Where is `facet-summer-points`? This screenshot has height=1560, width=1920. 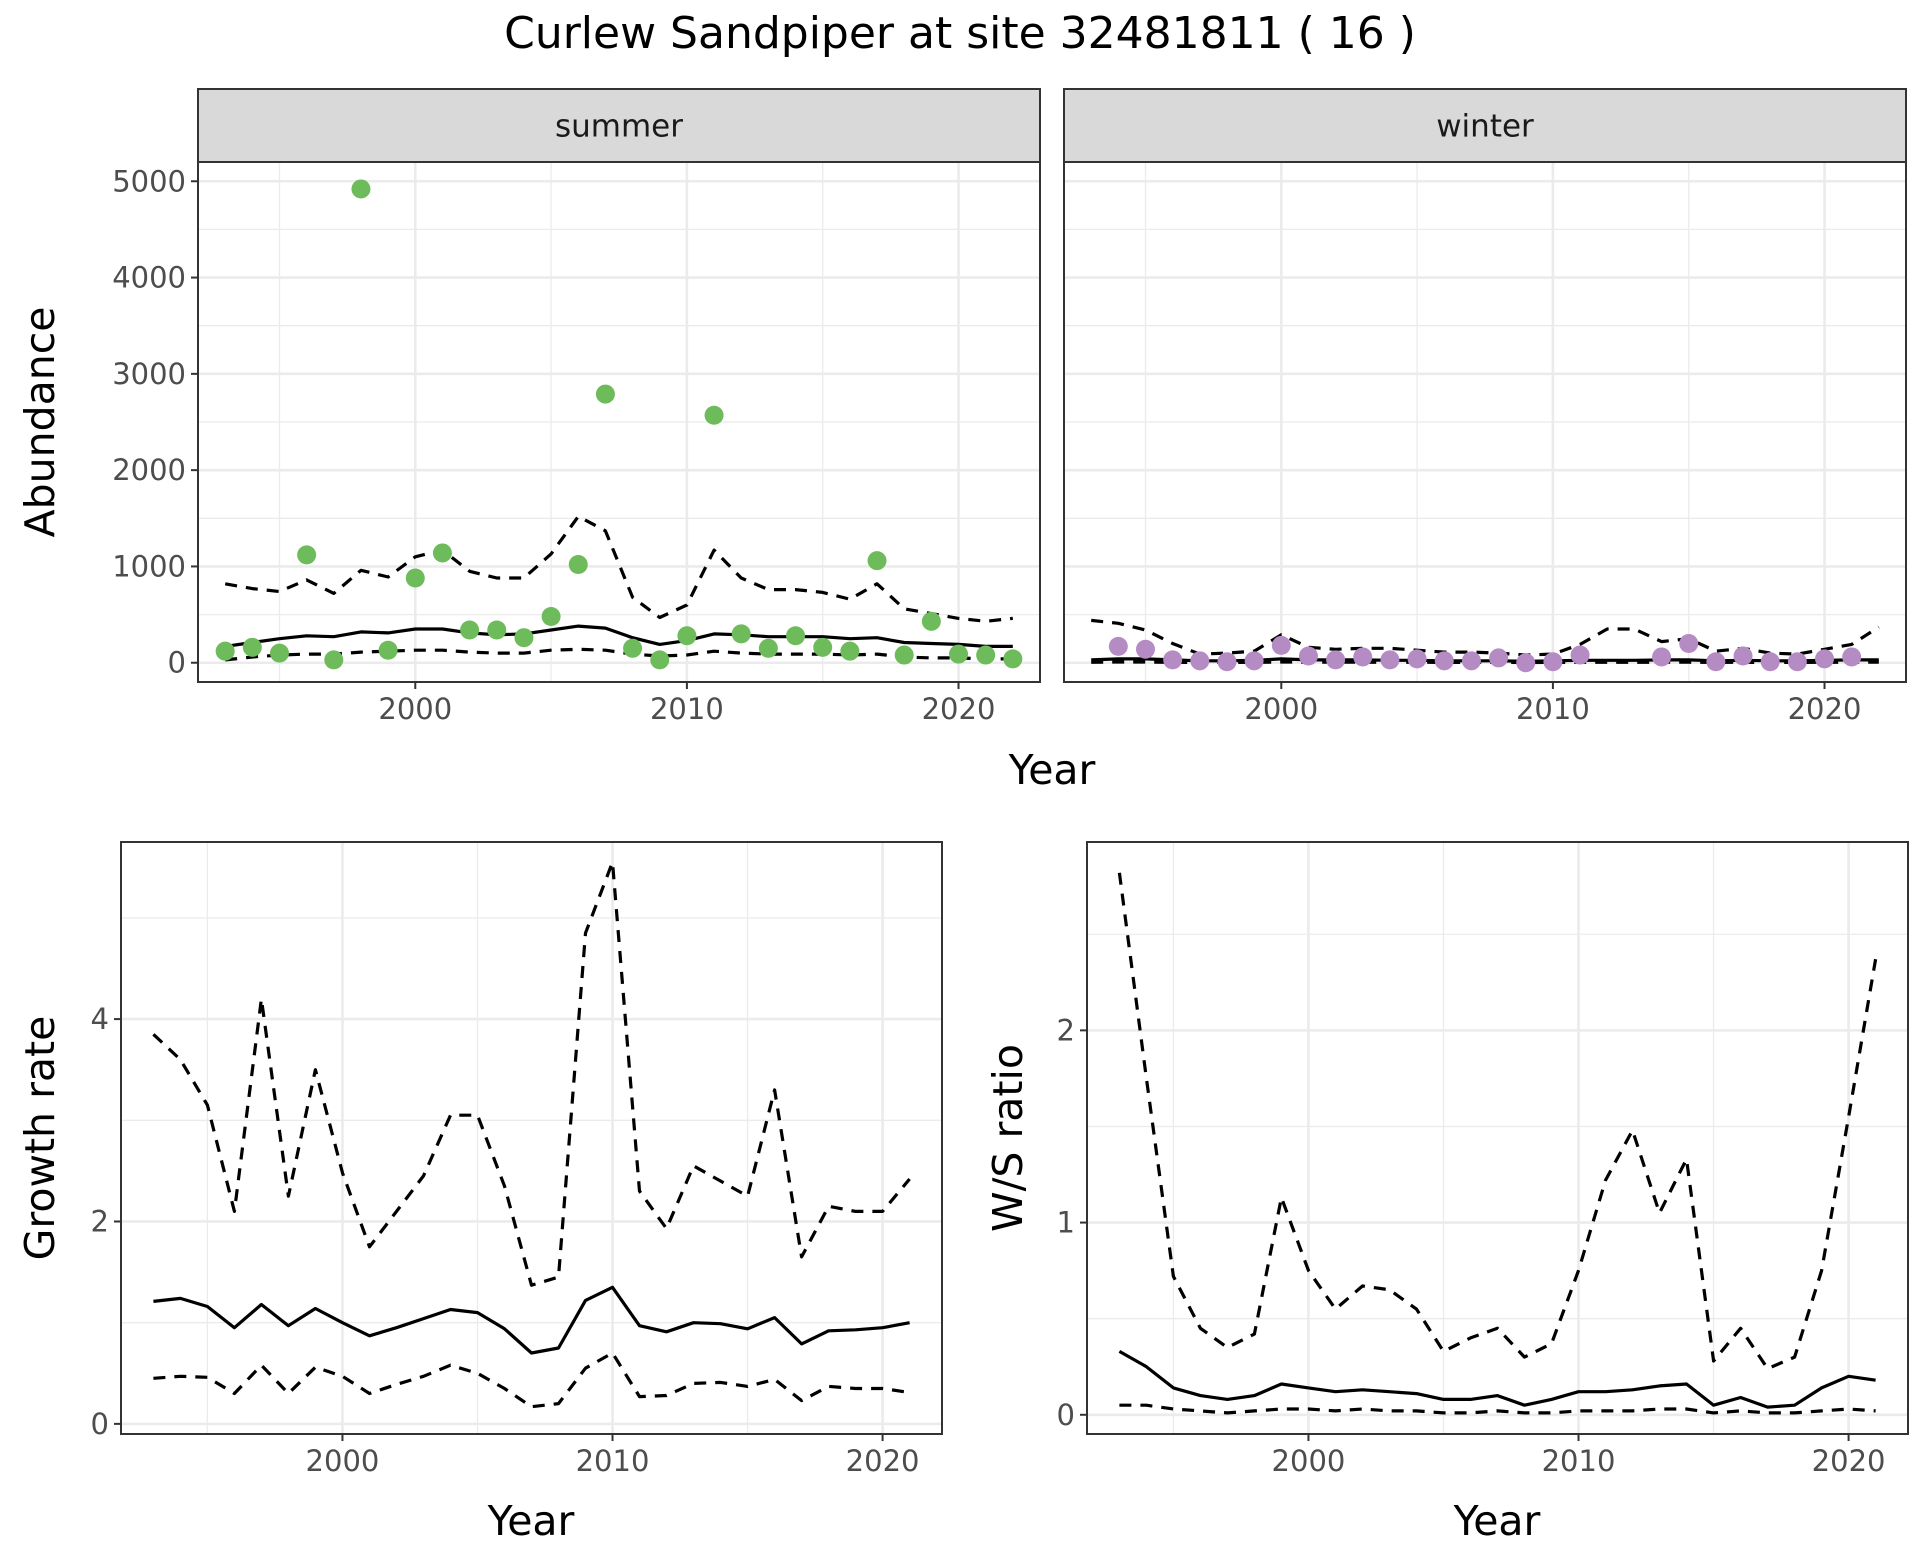 facet-summer-points is located at coordinates (619, 424).